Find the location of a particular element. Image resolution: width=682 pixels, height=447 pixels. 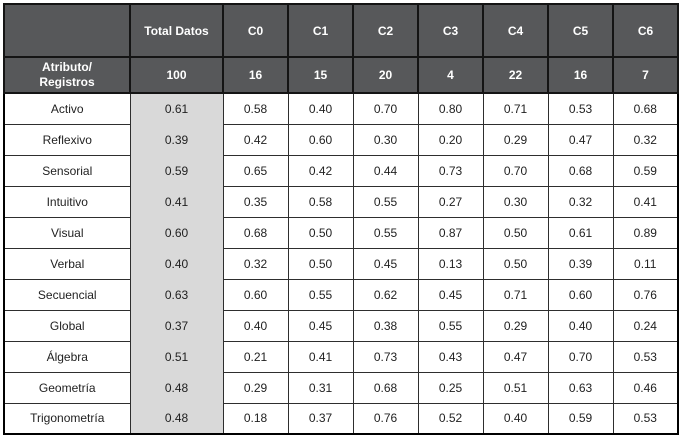

row-label: Álgebra is located at coordinates (67, 356).